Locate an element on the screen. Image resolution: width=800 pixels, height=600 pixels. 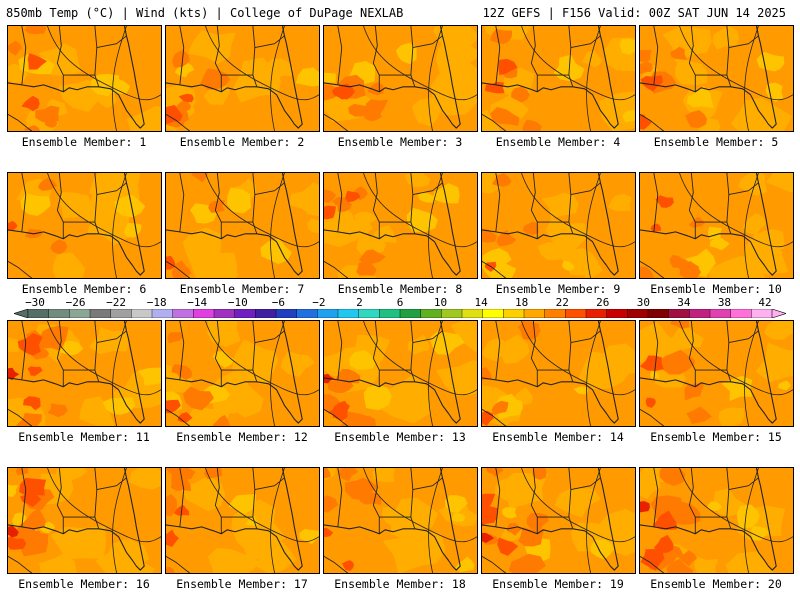
temperature-colorbar is located at coordinates (400, 313).